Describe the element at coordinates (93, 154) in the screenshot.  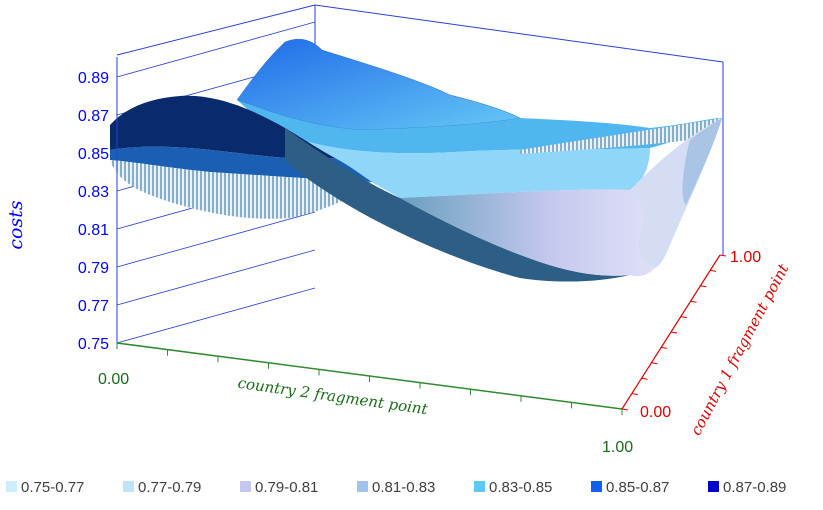
I see `z-tick-label: 0.85` at that location.